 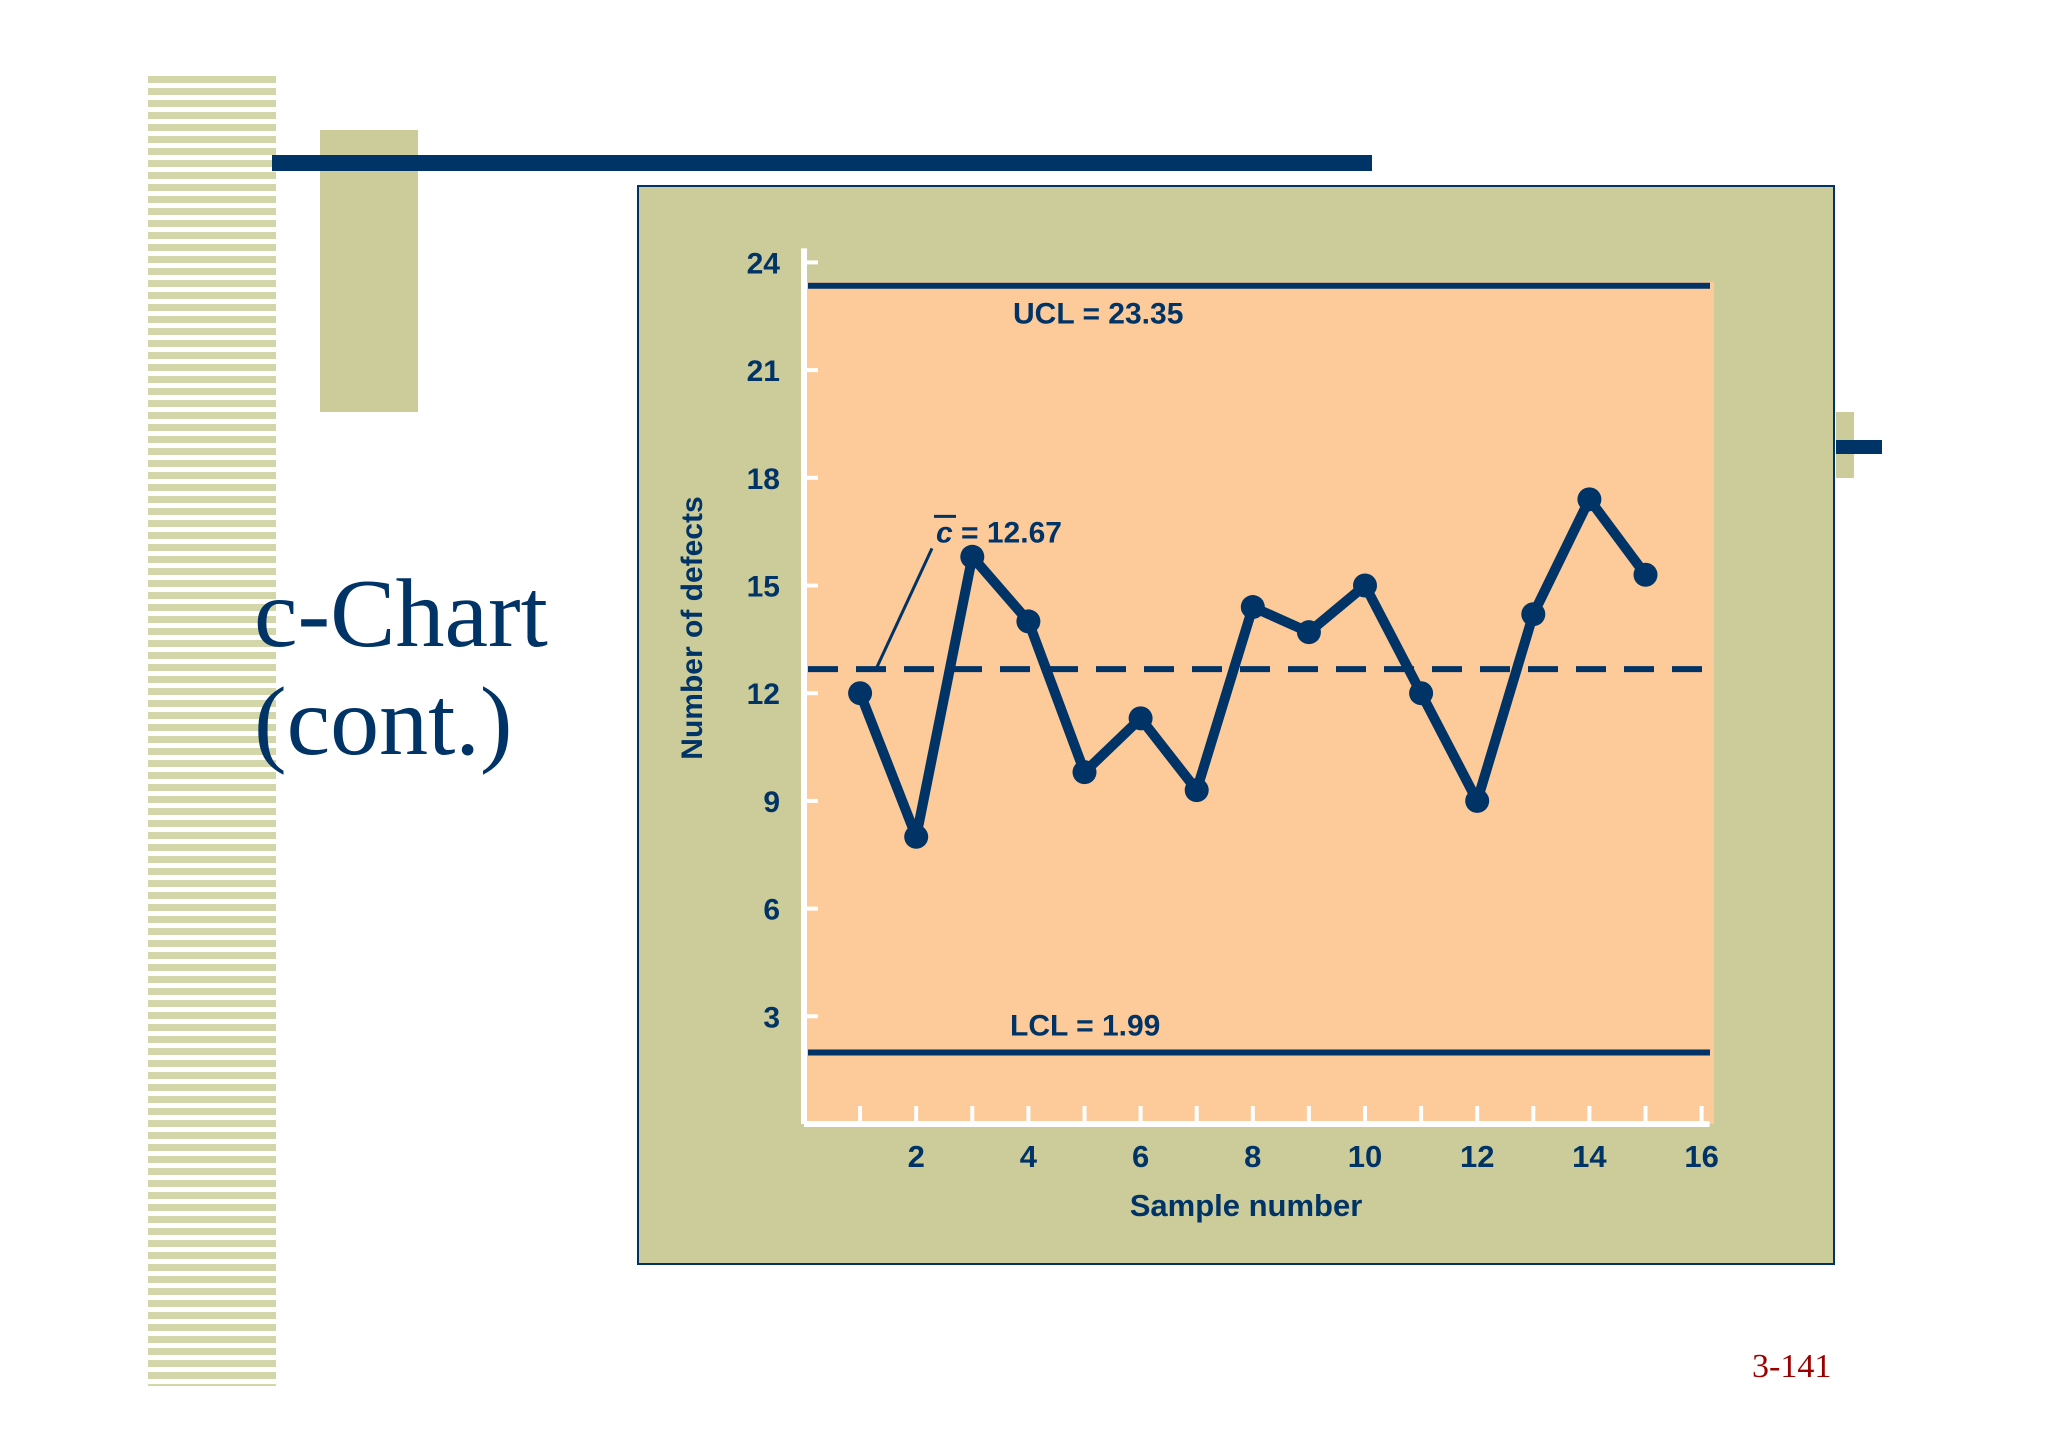 What do you see at coordinates (1140, 1156) in the screenshot?
I see `x-tick-label: 6` at bounding box center [1140, 1156].